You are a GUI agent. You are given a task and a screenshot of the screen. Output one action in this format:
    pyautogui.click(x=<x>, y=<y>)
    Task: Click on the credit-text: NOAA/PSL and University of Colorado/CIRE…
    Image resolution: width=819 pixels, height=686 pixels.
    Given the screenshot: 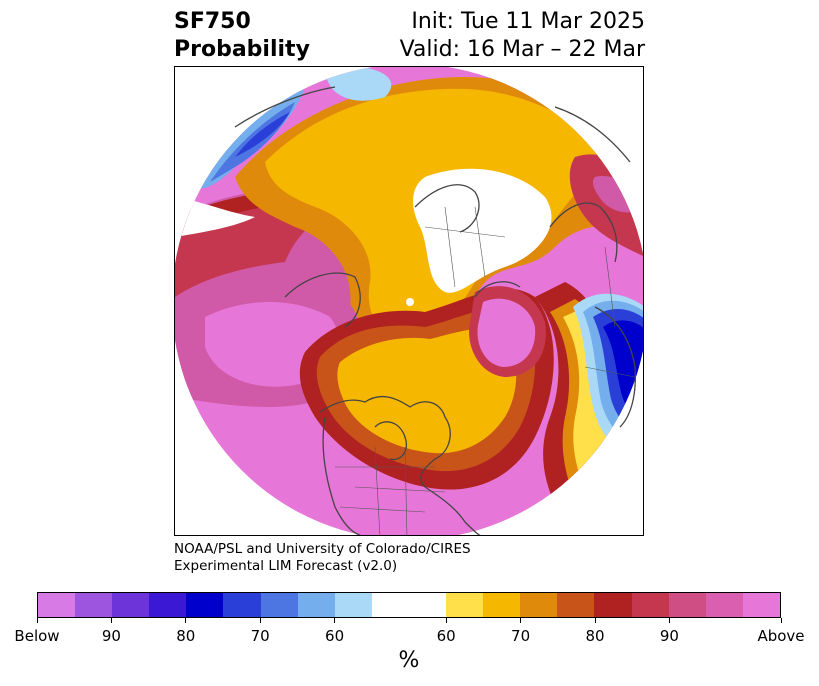 What is the action you would take?
    pyautogui.click(x=322, y=558)
    